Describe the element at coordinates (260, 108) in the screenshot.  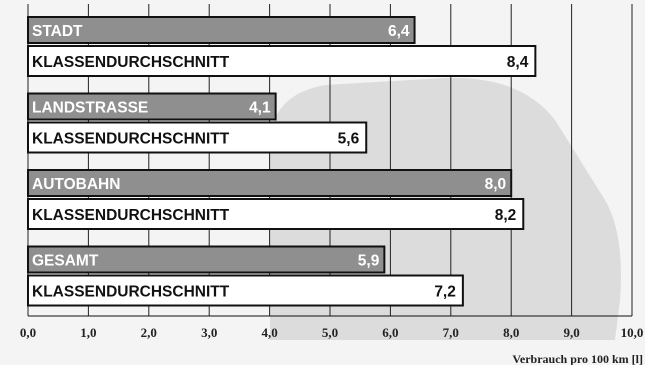
I see `vehicle-value-label: 4,1` at that location.